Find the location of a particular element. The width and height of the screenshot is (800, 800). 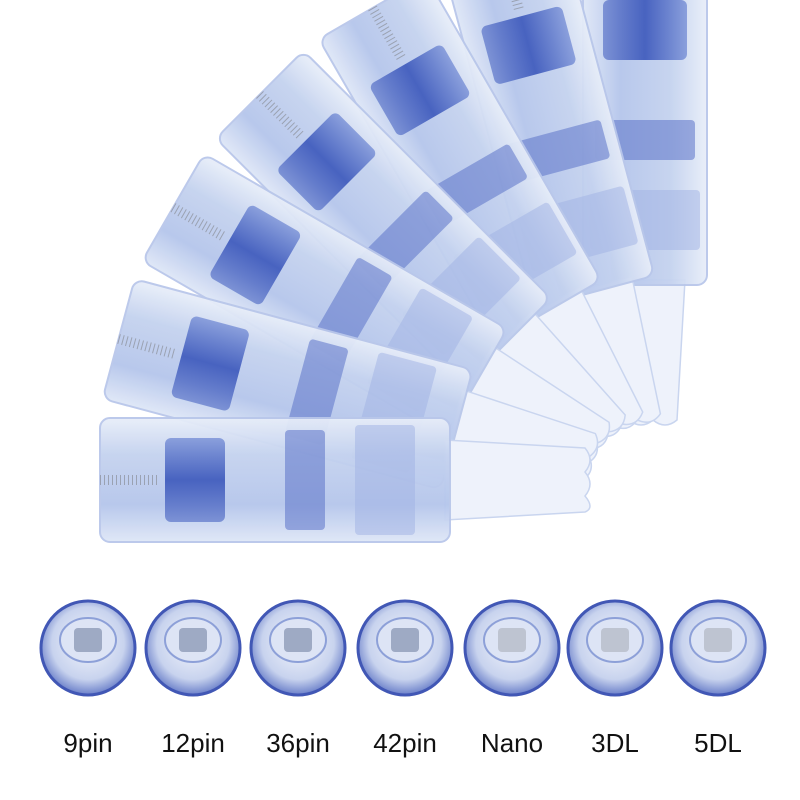

thumbnail-label: 3DL is located at coordinates (615, 743).